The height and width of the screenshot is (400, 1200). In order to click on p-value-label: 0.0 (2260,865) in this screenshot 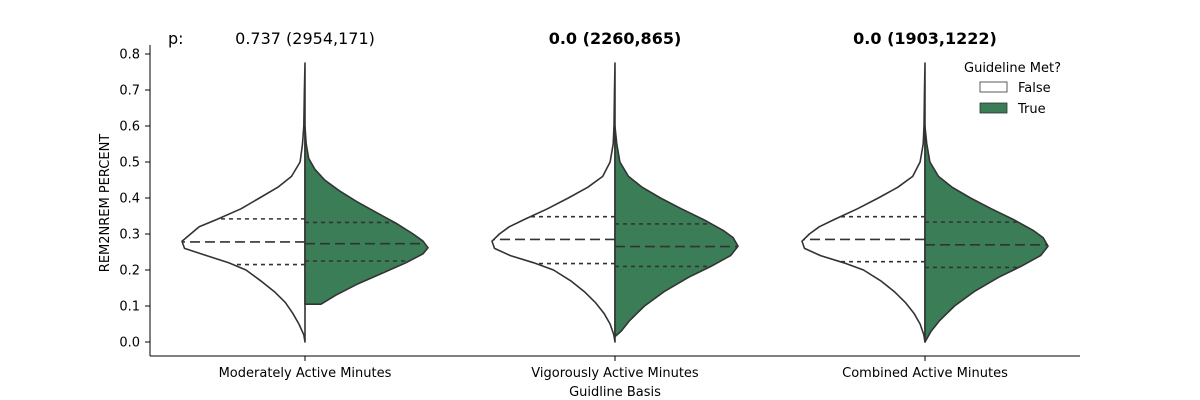, I will do `click(615, 38)`.